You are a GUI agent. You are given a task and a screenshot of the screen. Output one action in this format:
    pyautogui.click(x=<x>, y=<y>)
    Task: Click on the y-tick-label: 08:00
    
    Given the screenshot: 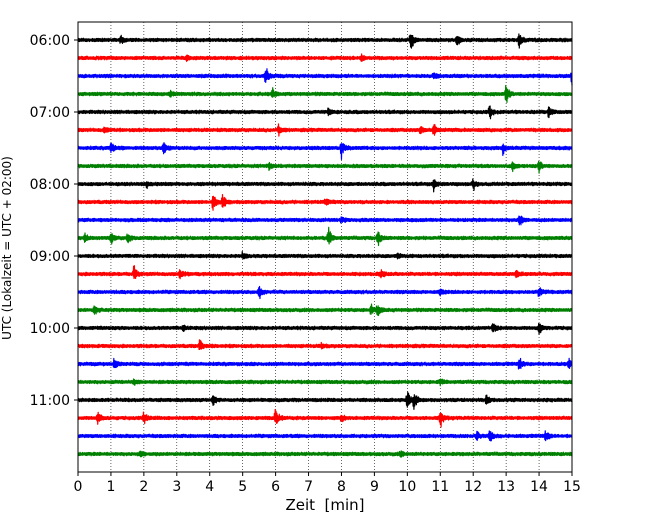 What is the action you would take?
    pyautogui.click(x=50, y=185)
    